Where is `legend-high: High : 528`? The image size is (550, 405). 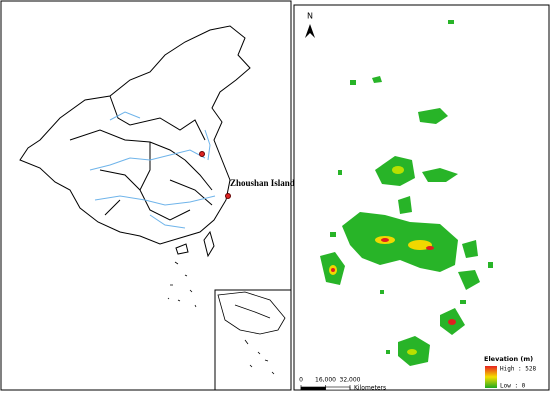 legend-high: High : 528 is located at coordinates (518, 369).